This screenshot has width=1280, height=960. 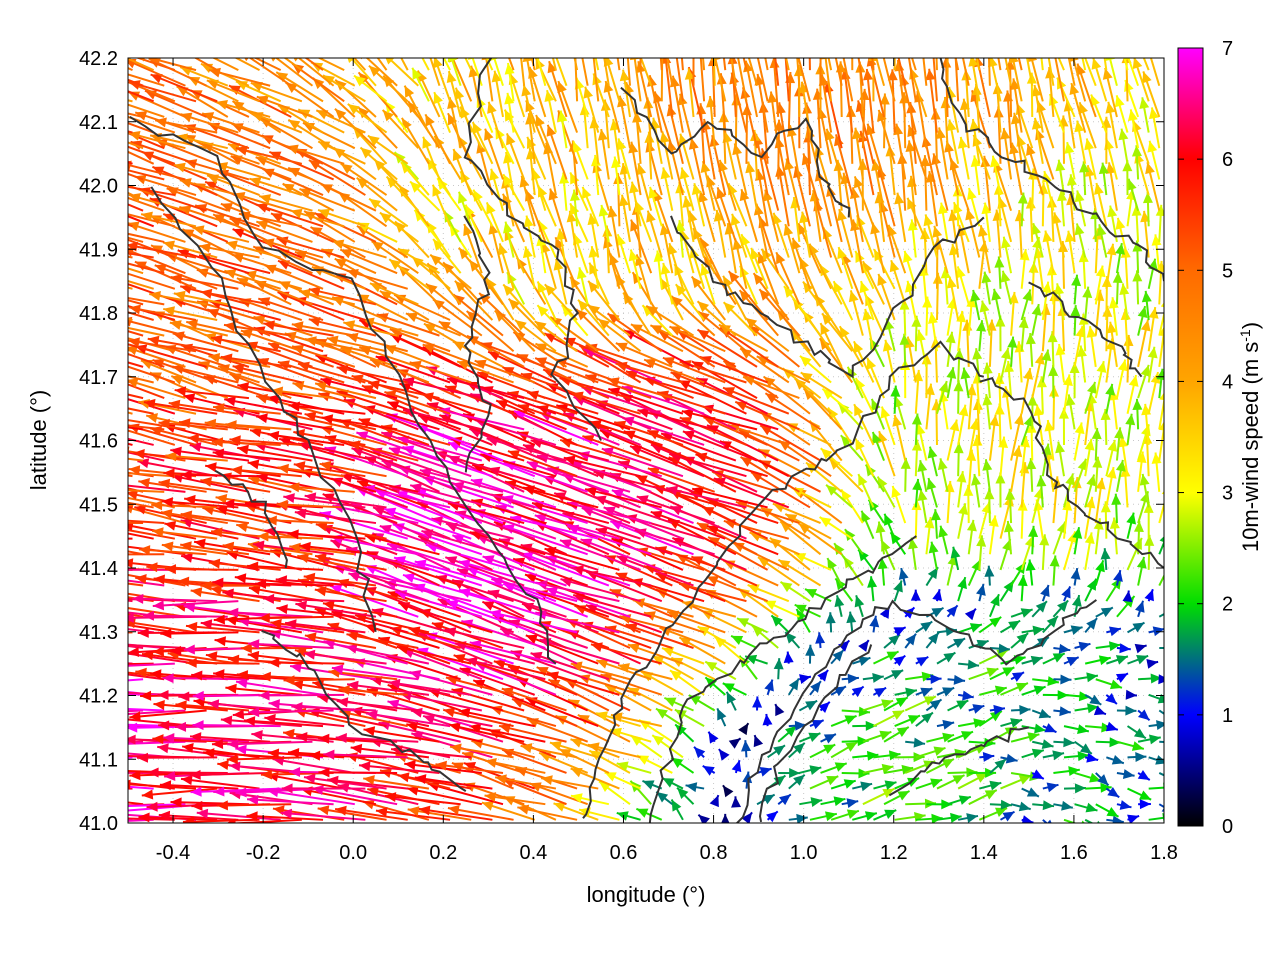 I want to click on y-tick-label: 41.2, so click(x=98, y=697).